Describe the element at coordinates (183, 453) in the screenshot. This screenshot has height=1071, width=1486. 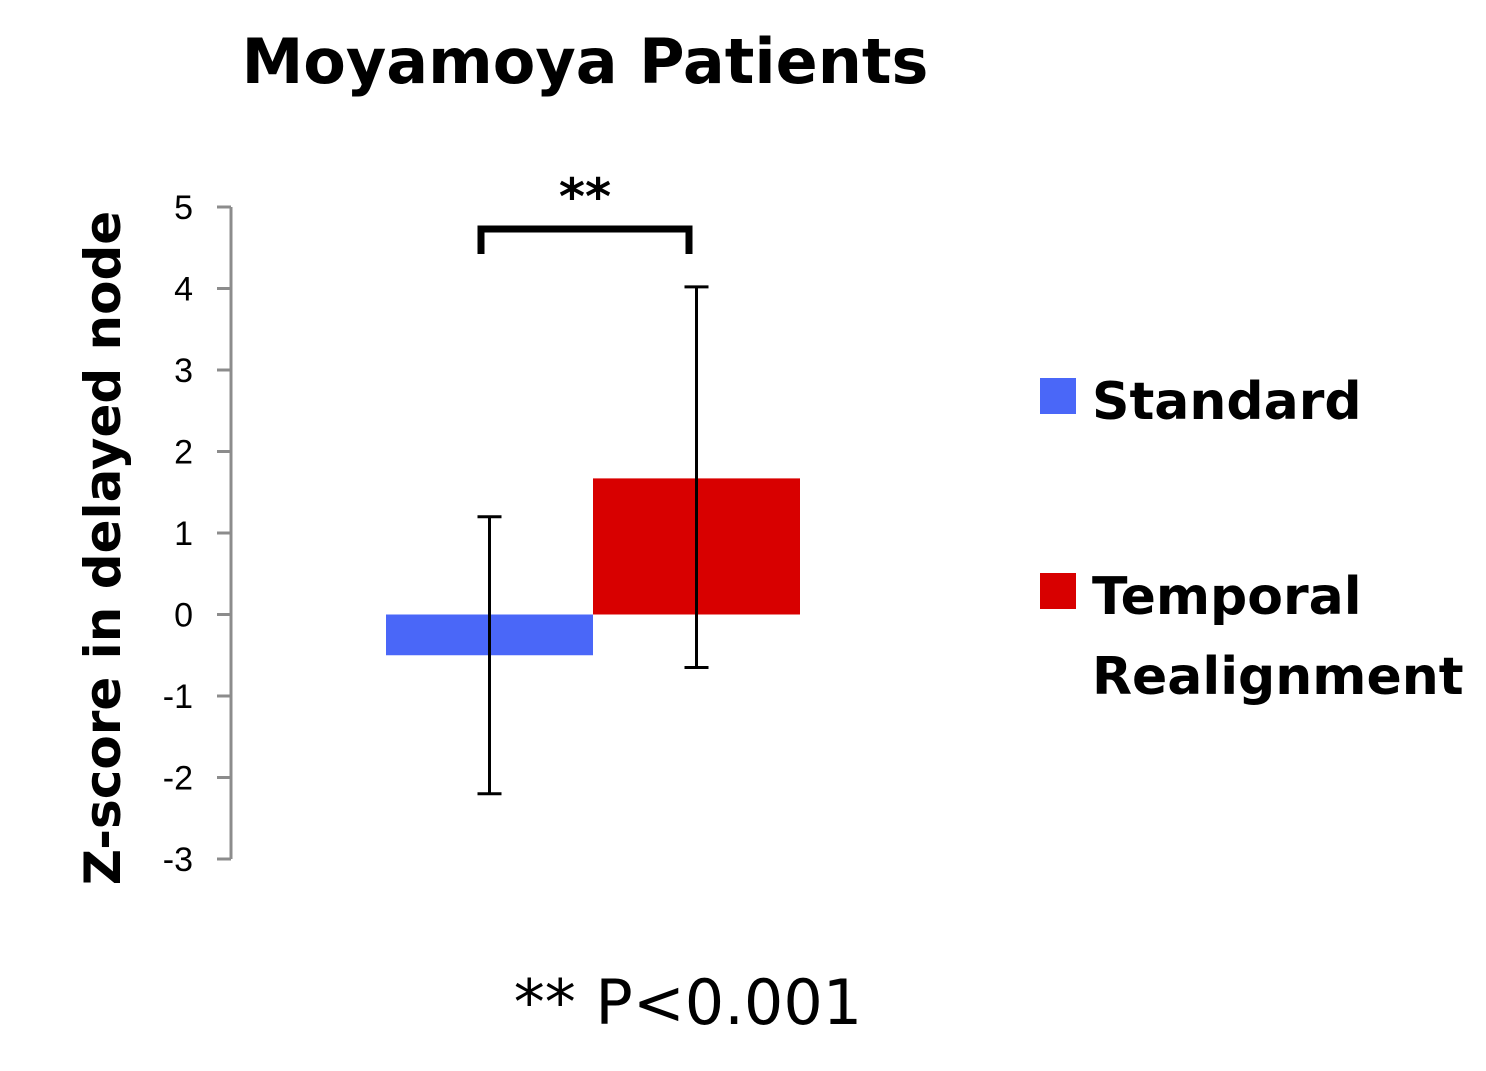
I see `y-tick-label: 2` at that location.